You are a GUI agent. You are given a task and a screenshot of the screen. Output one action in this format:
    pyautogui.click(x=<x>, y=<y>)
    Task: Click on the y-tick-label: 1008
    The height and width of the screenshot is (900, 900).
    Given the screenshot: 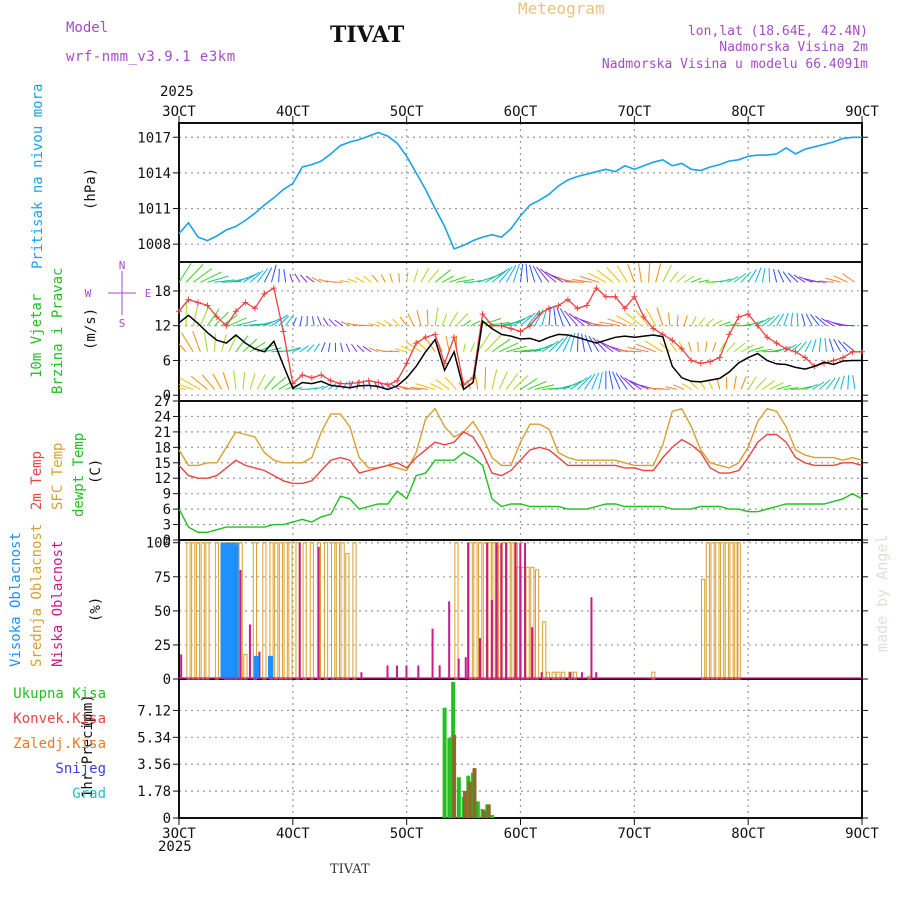 What is the action you would take?
    pyautogui.click(x=154, y=245)
    